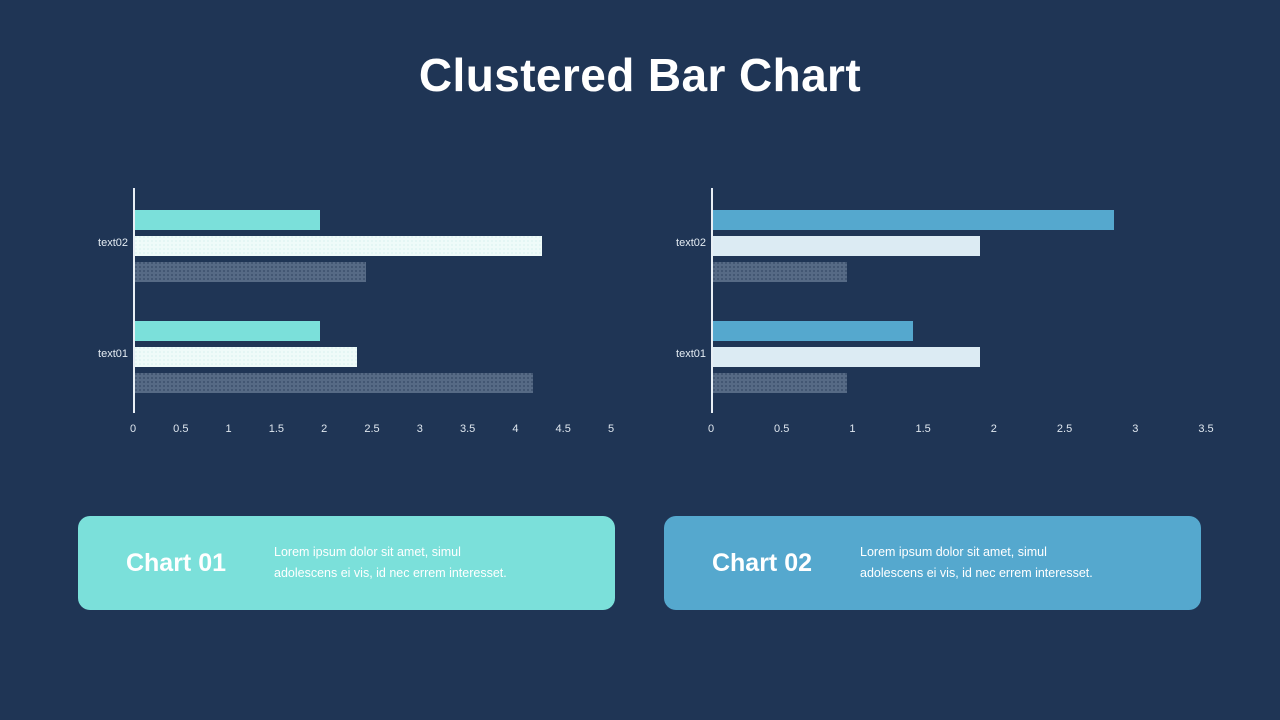  What do you see at coordinates (1206, 429) in the screenshot?
I see `chart-02-xtick-7: 3.5` at bounding box center [1206, 429].